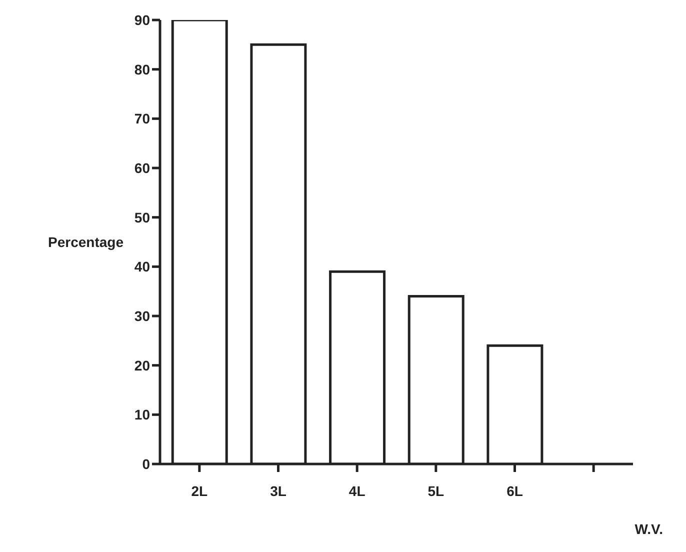 Image resolution: width=686 pixels, height=552 pixels. I want to click on y-tick-label: 0, so click(146, 464).